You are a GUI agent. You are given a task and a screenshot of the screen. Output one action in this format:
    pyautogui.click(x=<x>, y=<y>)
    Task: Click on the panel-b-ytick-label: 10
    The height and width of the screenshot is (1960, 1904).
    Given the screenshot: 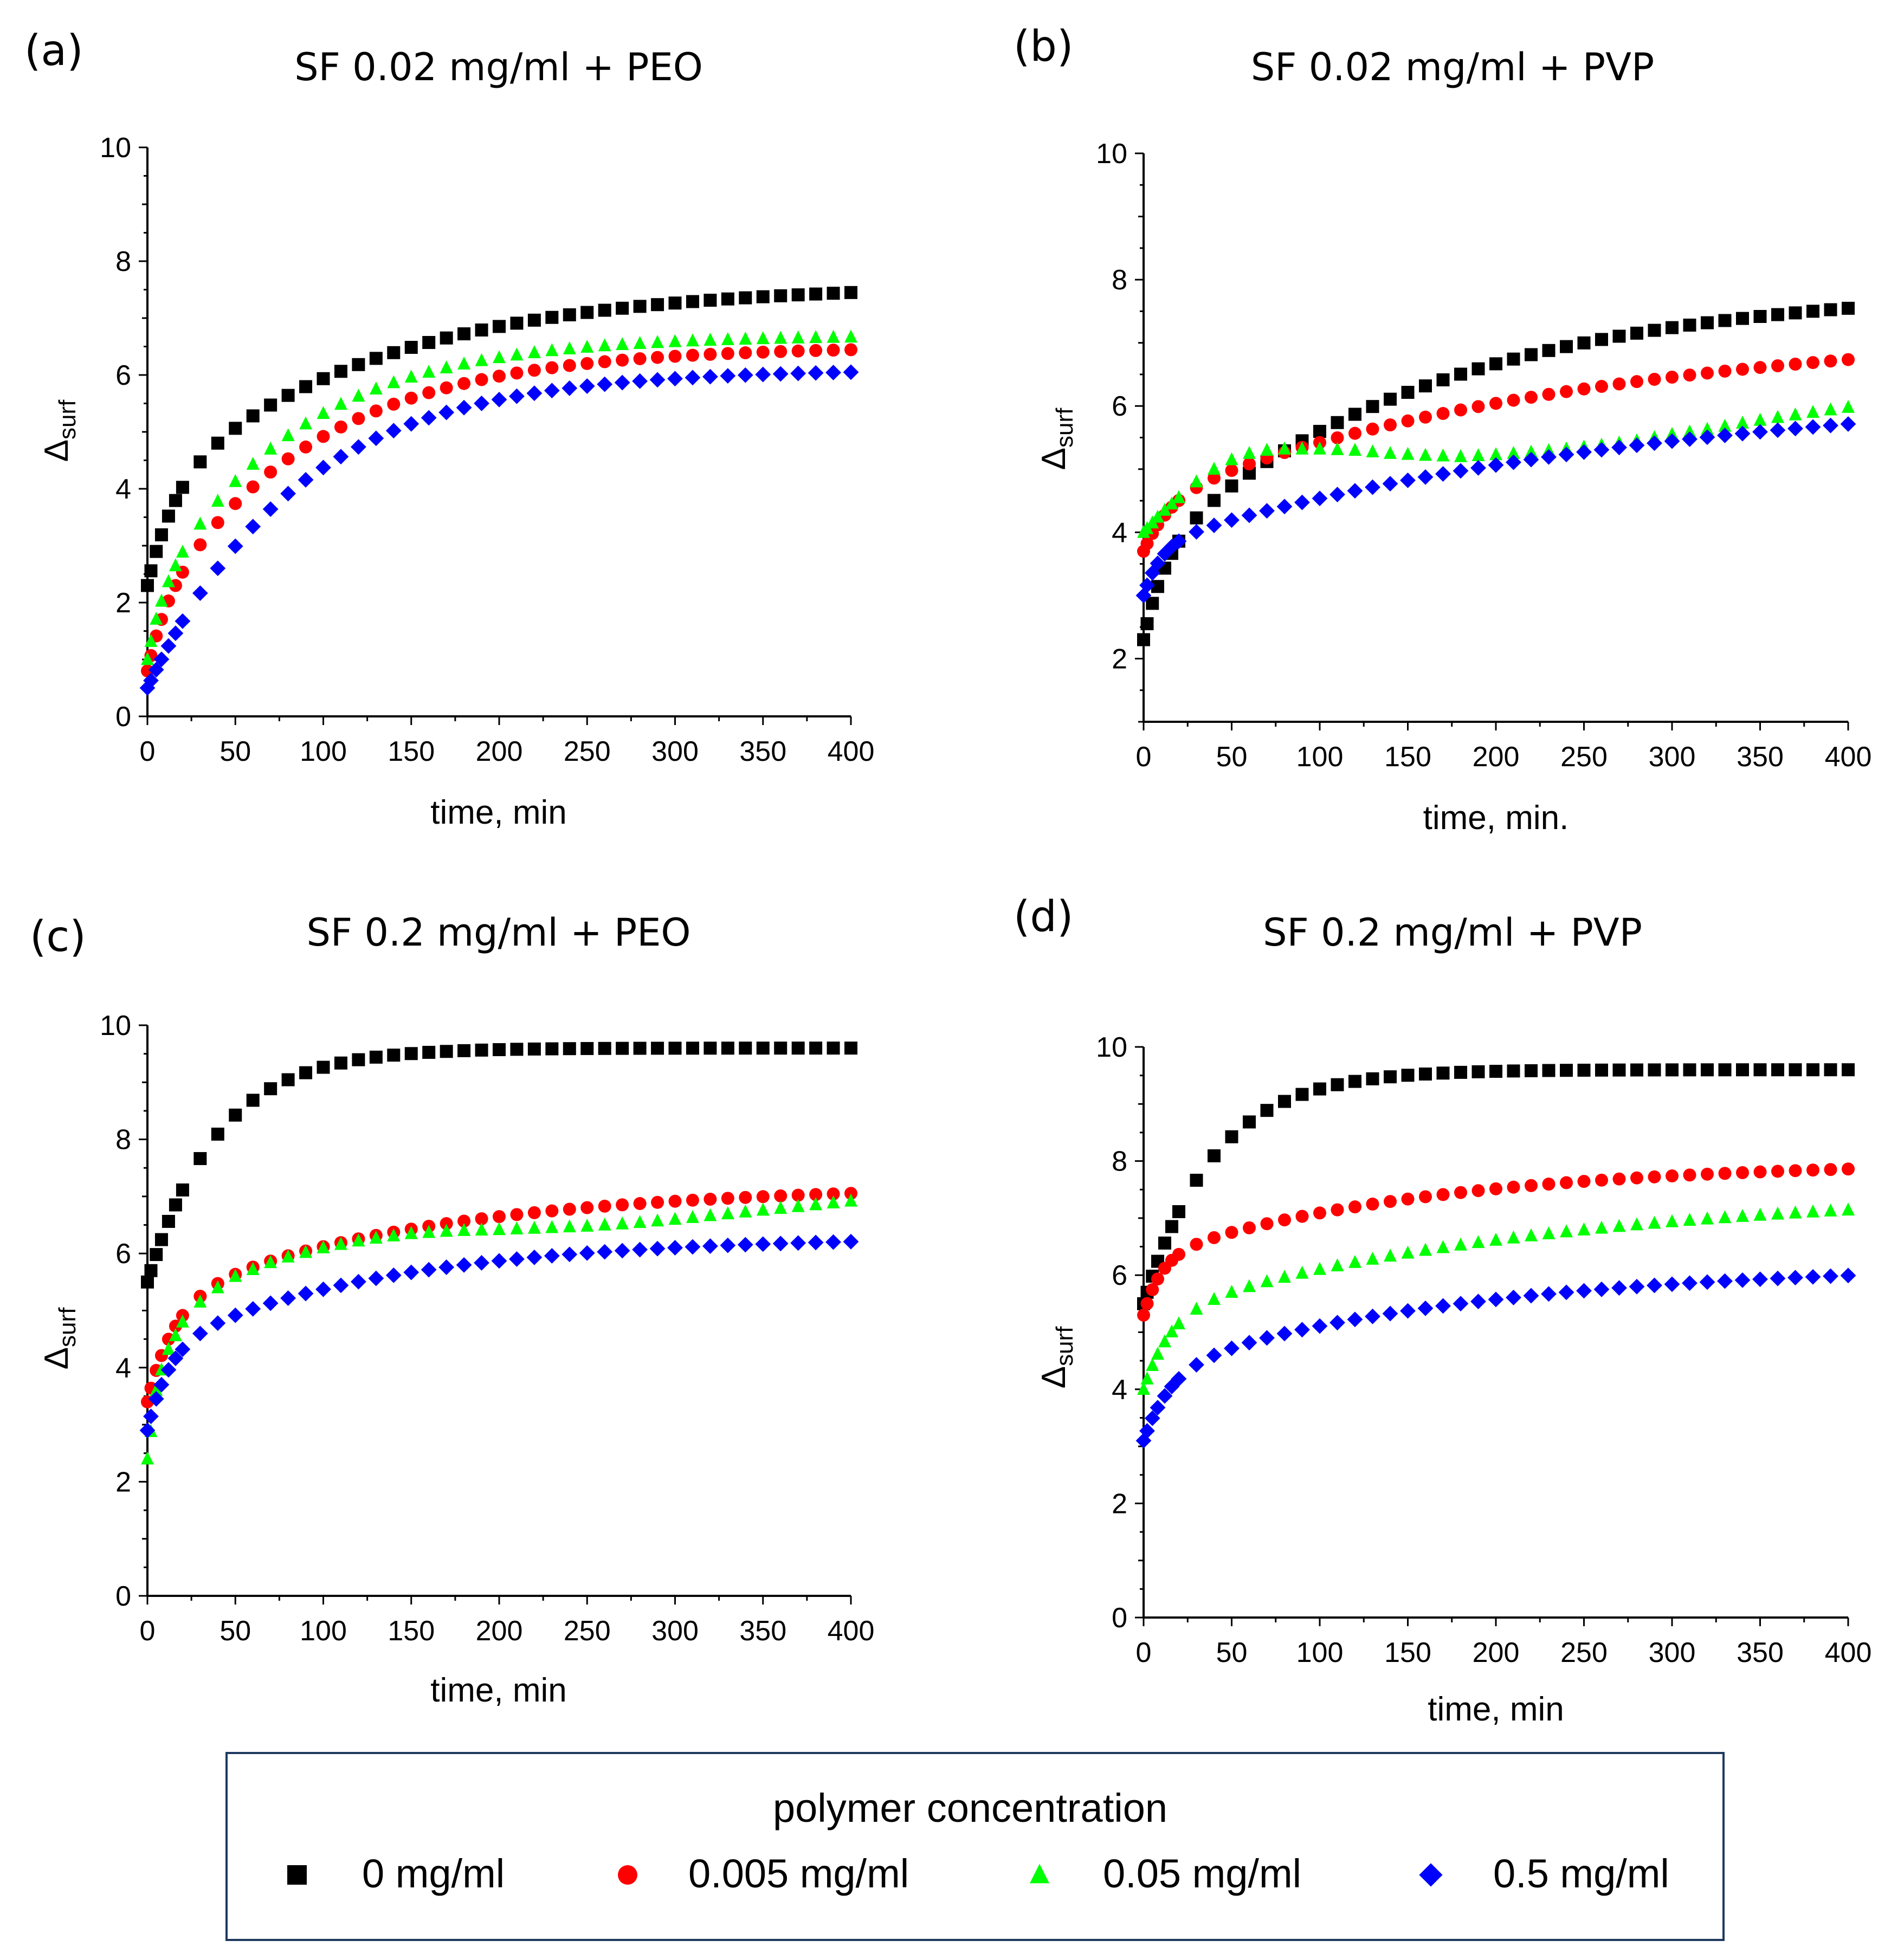 What is the action you would take?
    pyautogui.click(x=1111, y=154)
    